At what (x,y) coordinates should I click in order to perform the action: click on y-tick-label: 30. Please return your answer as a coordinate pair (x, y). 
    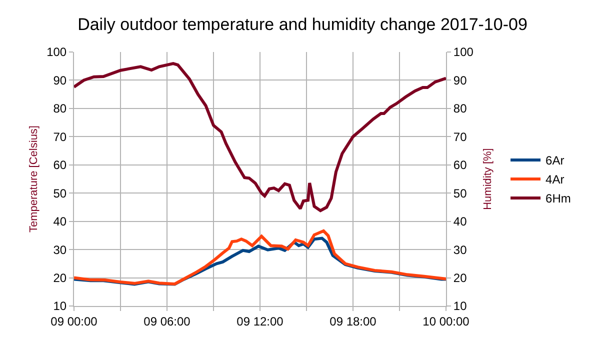
    Looking at the image, I should click on (60, 249).